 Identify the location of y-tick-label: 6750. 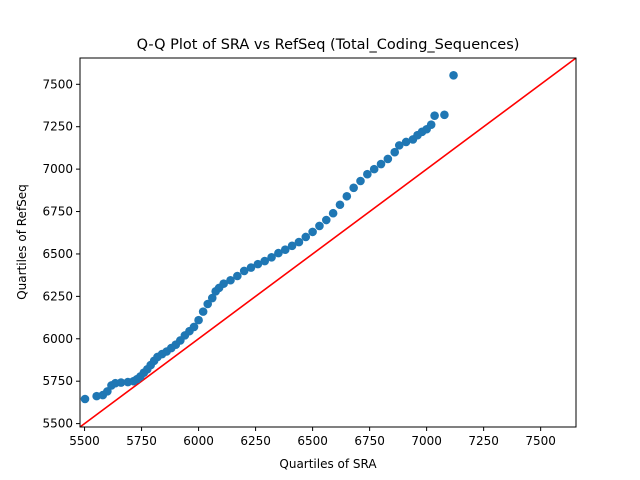
(57, 212).